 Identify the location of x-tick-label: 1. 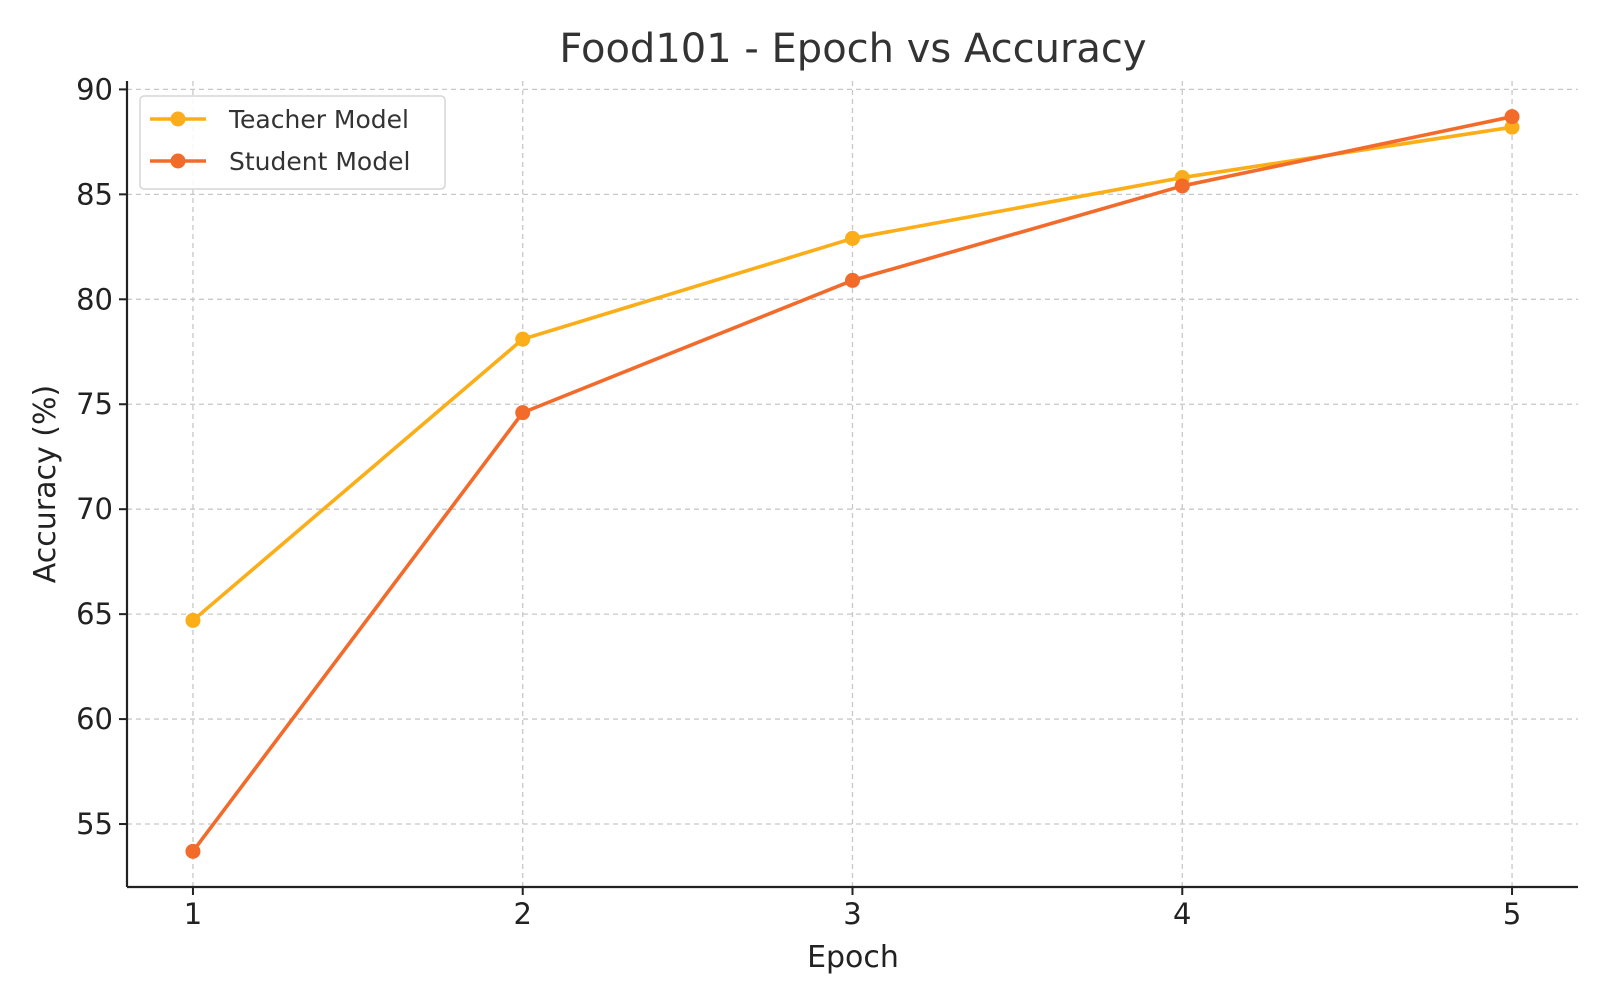
(193, 914).